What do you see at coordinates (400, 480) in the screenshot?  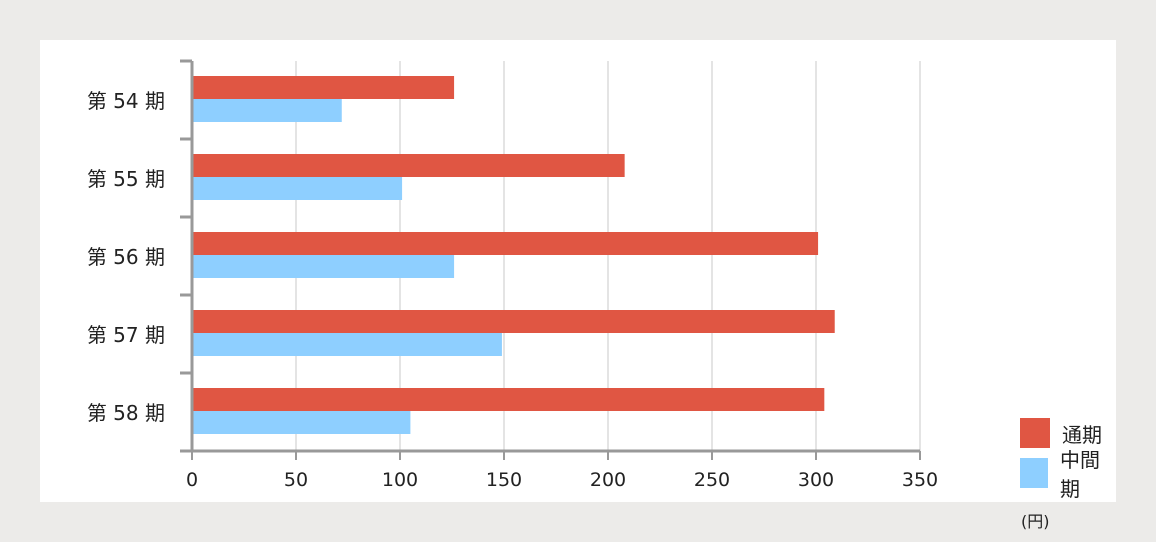 I see `x-tick-label-100: 100` at bounding box center [400, 480].